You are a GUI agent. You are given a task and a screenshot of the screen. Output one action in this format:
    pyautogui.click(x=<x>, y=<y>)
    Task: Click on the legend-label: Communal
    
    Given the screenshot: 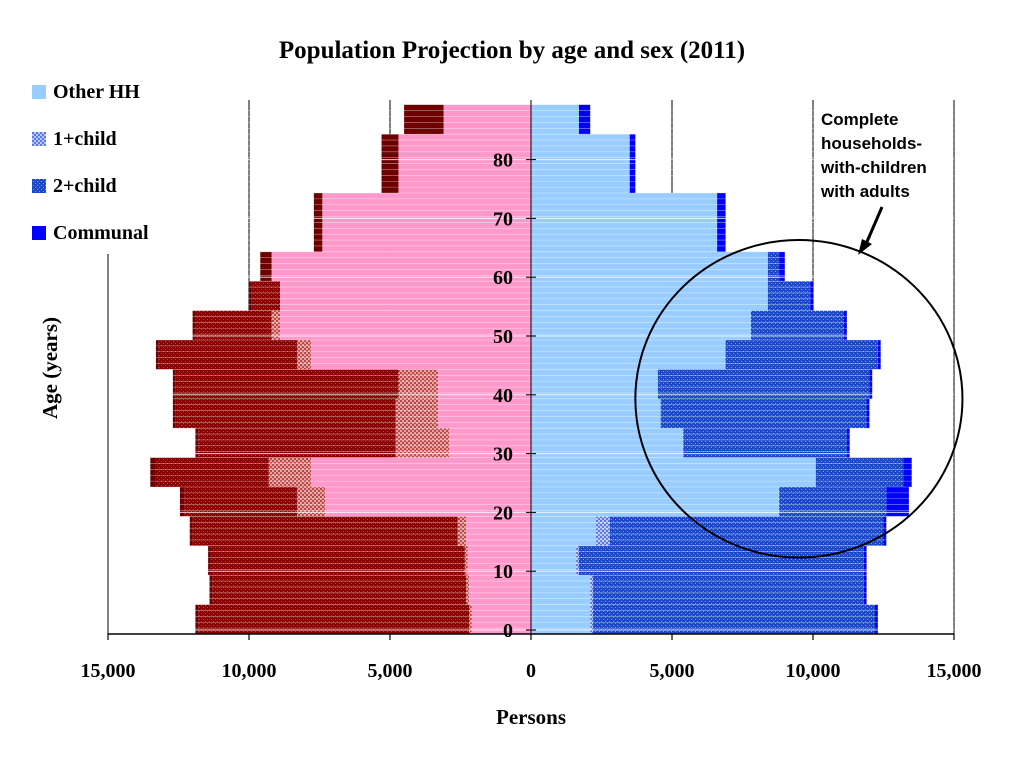 What is the action you would take?
    pyautogui.click(x=101, y=233)
    